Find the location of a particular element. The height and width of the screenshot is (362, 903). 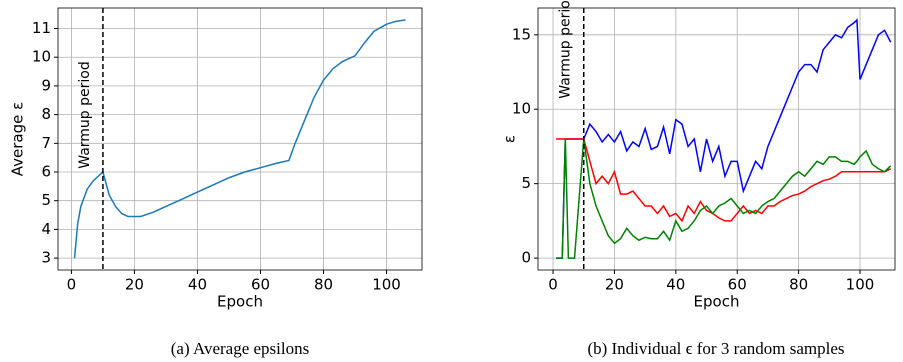

y-tick-label: 11 is located at coordinates (41, 28).